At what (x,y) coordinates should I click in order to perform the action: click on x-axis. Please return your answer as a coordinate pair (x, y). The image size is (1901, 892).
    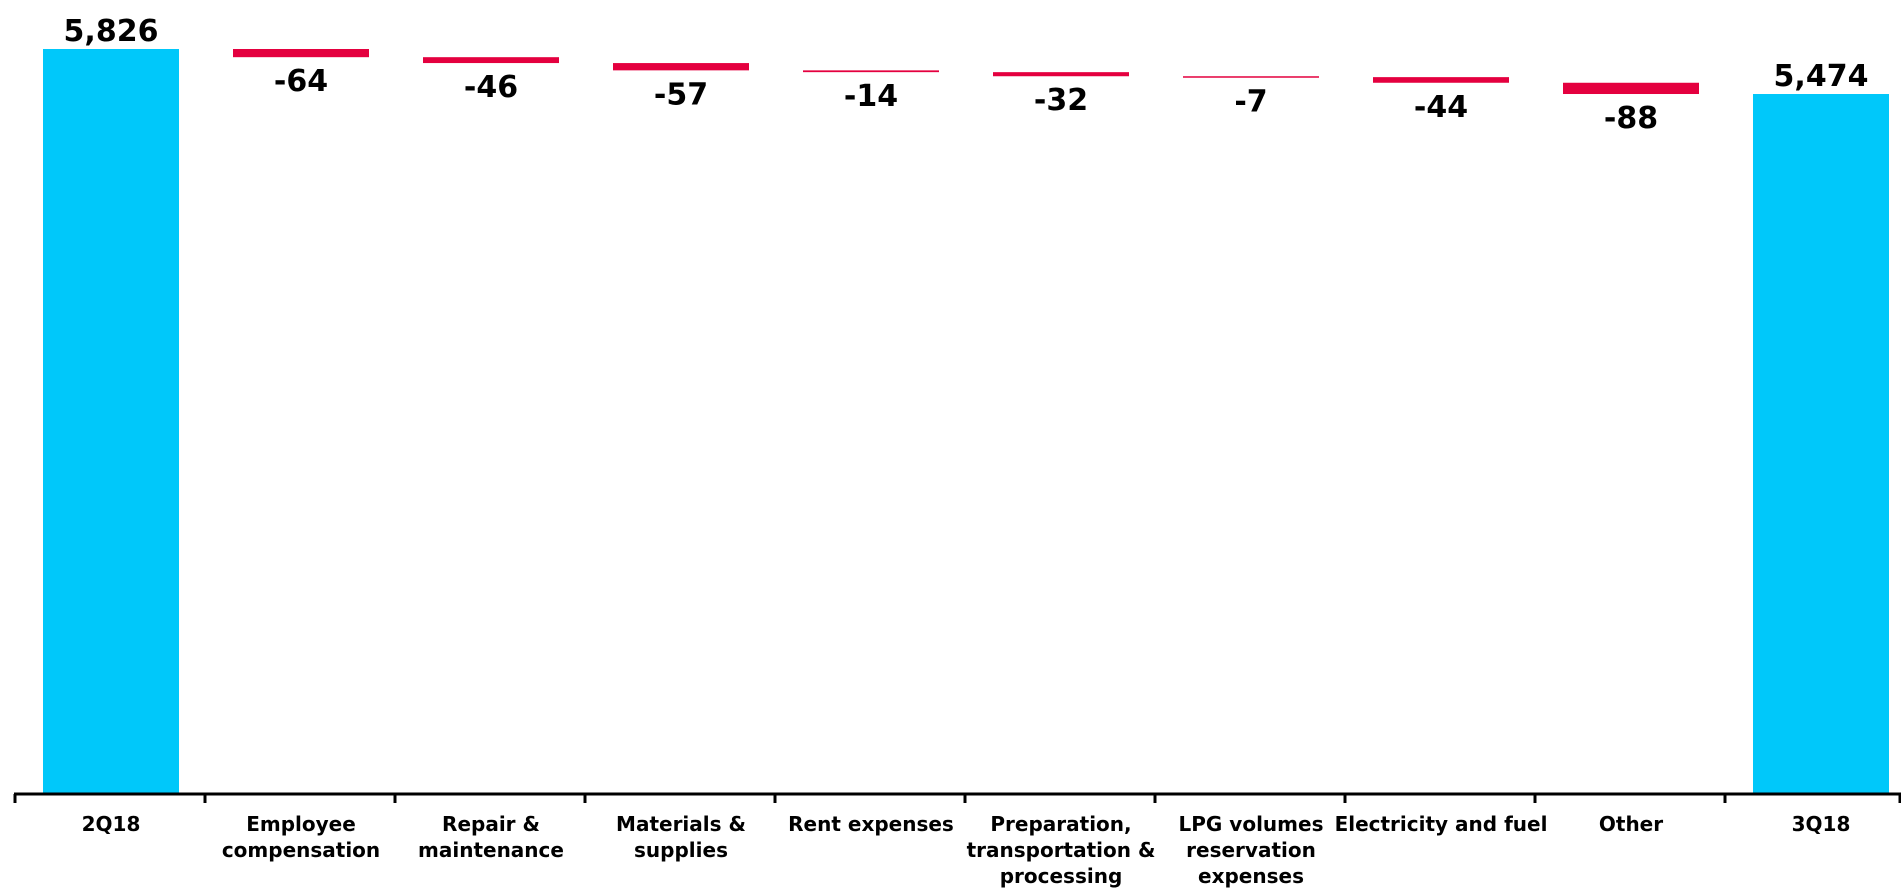
    Looking at the image, I should click on (957, 797).